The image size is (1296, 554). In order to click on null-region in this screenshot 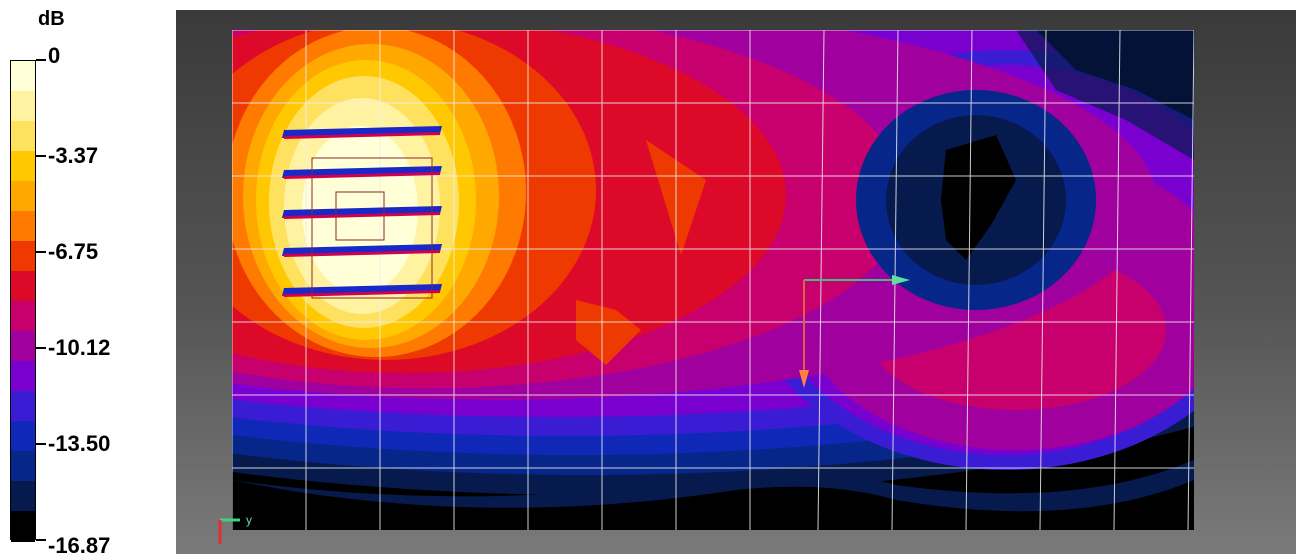, I will do `click(978, 197)`.